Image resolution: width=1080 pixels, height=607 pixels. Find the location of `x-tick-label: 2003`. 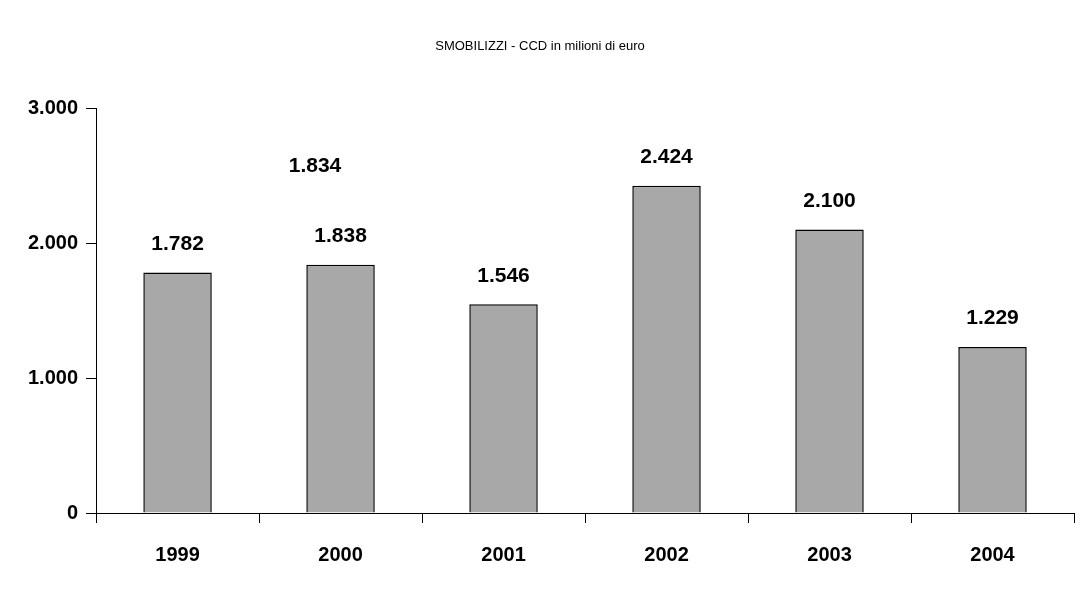

x-tick-label: 2003 is located at coordinates (829, 553).